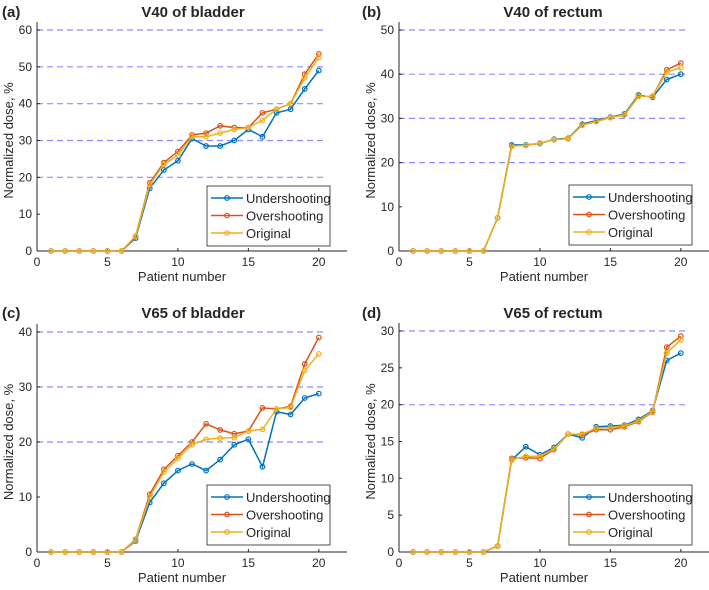  What do you see at coordinates (178, 563) in the screenshot?
I see `x-tick-label: 10` at bounding box center [178, 563].